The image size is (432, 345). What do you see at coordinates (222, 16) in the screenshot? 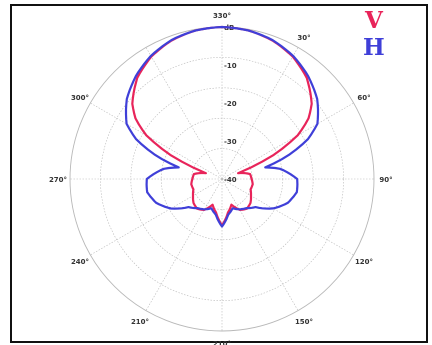
I see `angle-label: 330°` at bounding box center [222, 16].